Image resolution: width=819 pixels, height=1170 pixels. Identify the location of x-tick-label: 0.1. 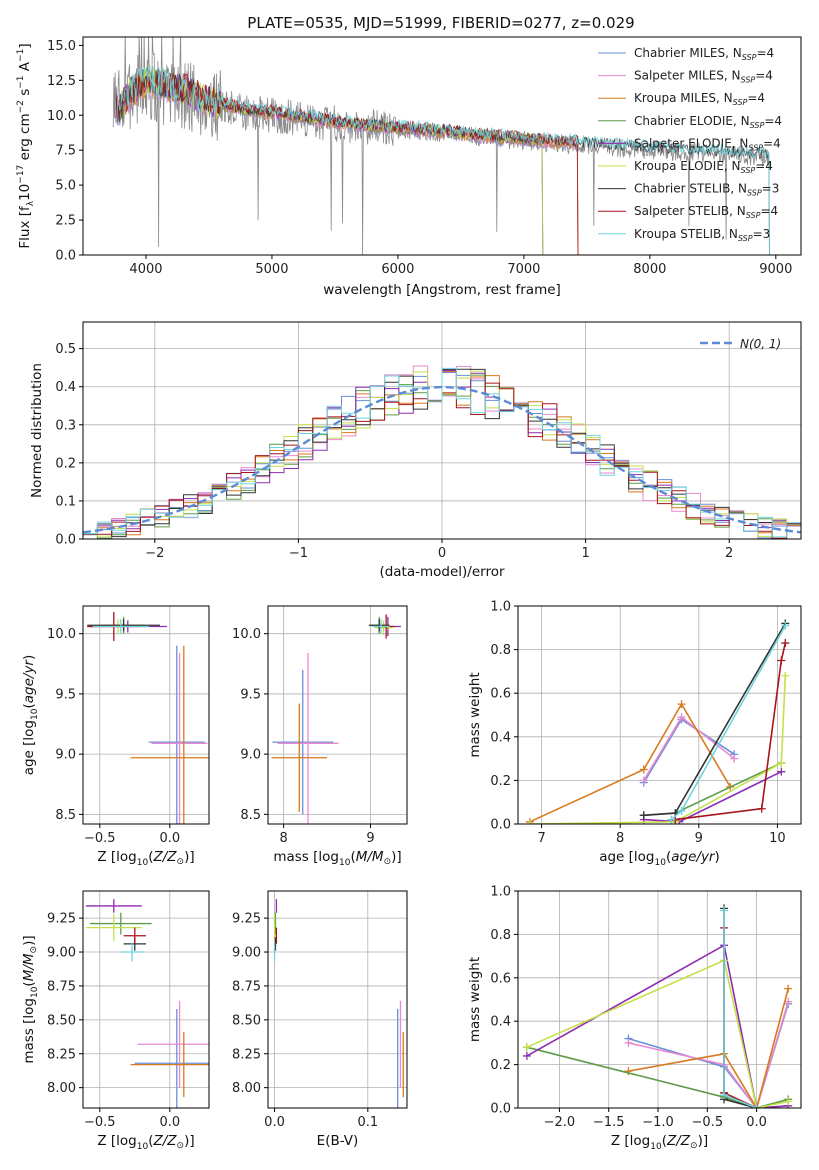
(367, 1122).